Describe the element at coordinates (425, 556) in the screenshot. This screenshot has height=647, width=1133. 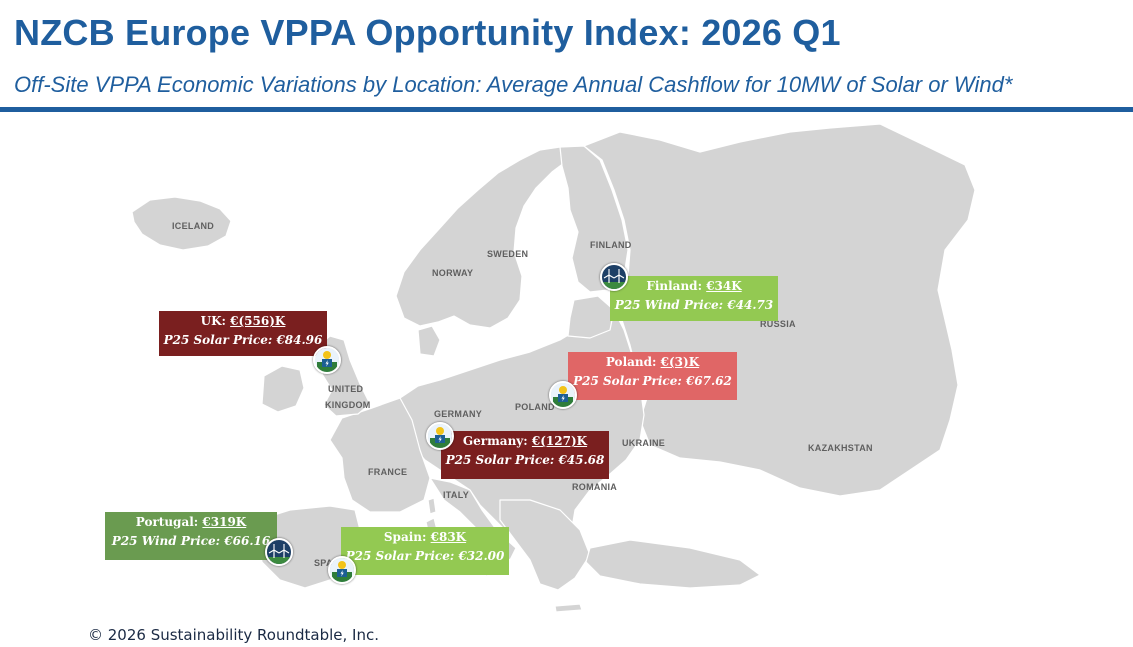
I see `callout-spain-price: P25 Solar Price: €32.00` at that location.